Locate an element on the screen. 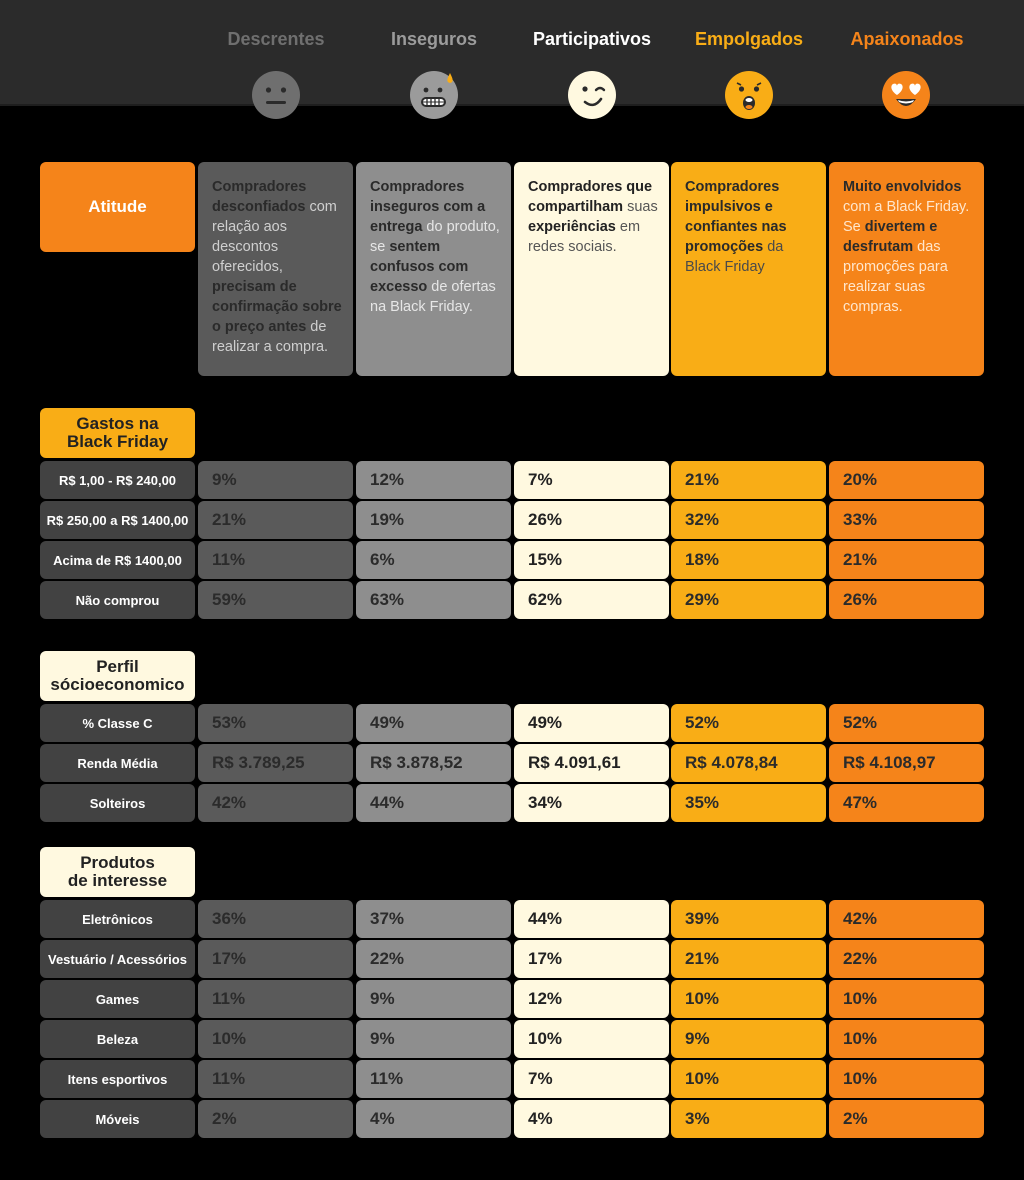 The image size is (1024, 1180). section-title-line: Produtos is located at coordinates (117, 862).